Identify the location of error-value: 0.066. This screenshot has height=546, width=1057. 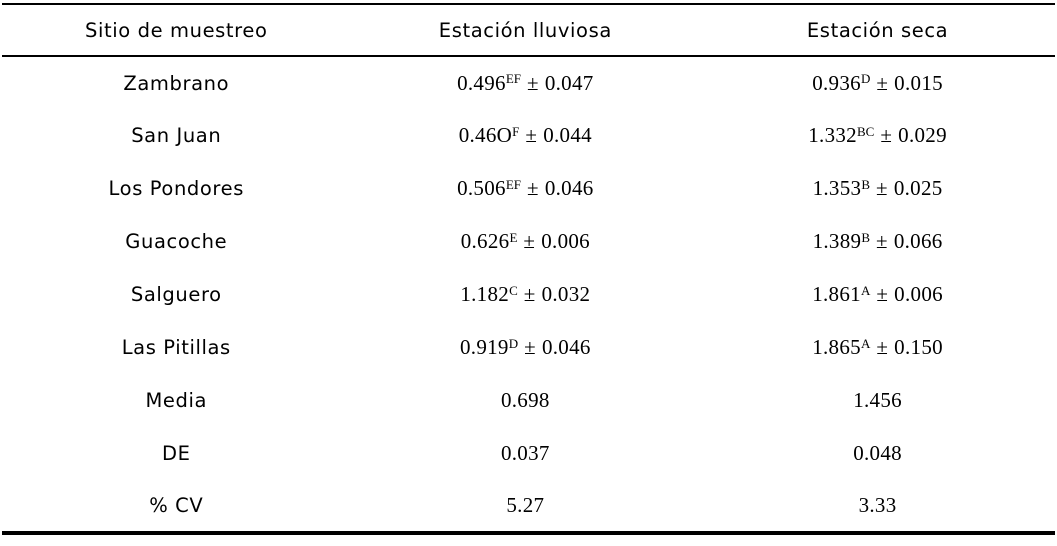
(918, 241).